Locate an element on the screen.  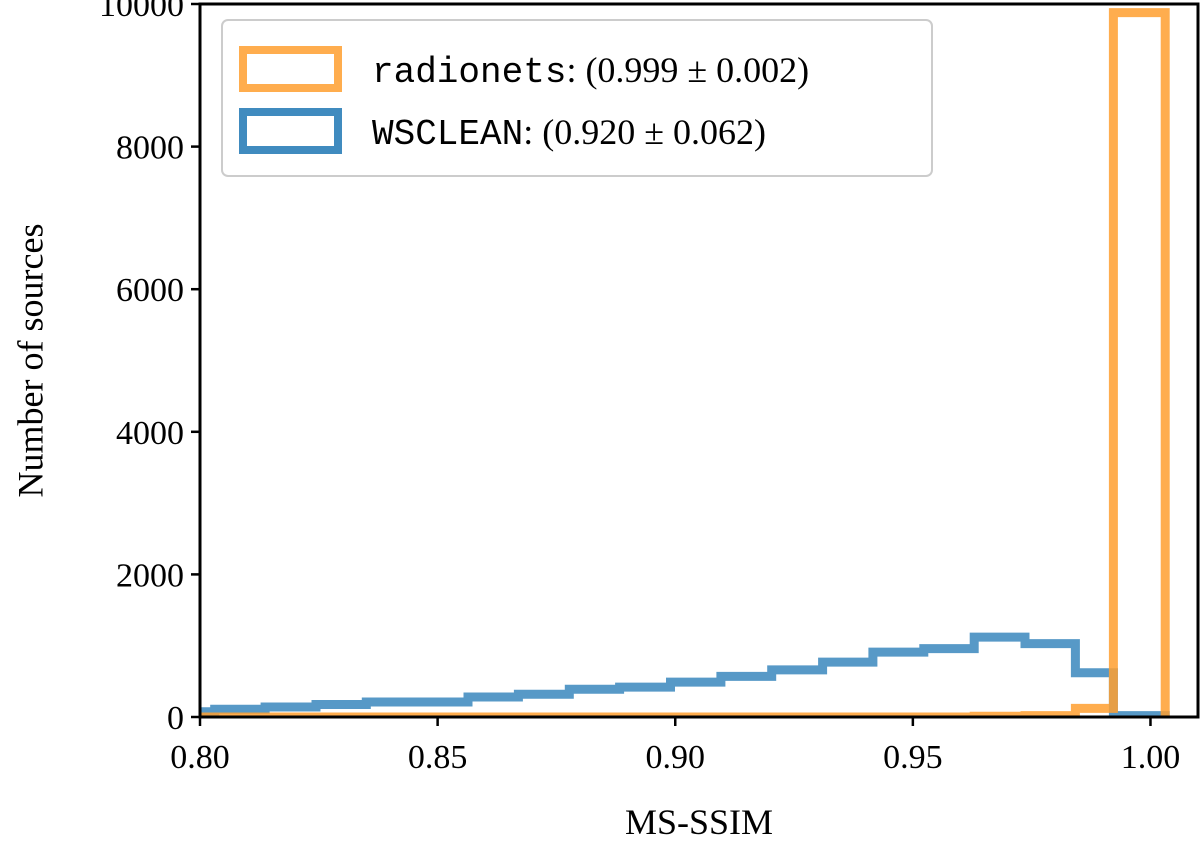
legend-swatch-wsclean is located at coordinates (290, 131).